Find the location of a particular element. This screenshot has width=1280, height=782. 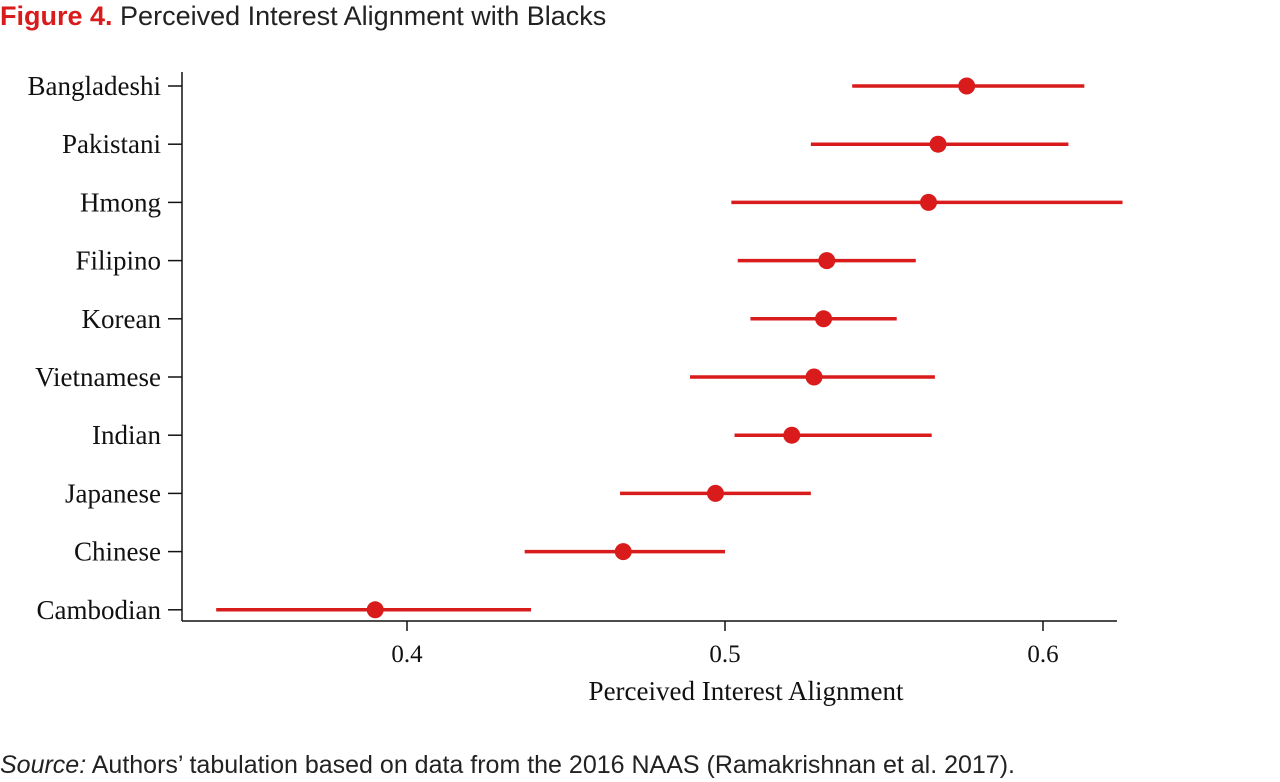

source-label: Source: is located at coordinates (43, 765).